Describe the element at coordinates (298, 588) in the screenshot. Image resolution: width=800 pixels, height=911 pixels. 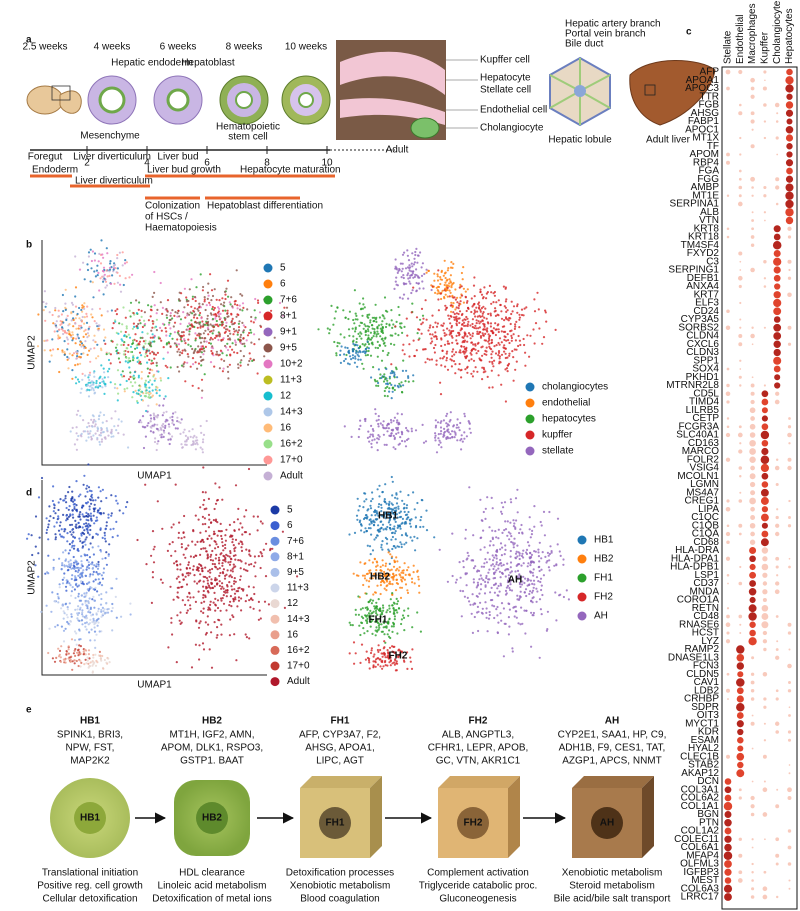
I see `legend-label: 11+3` at that location.